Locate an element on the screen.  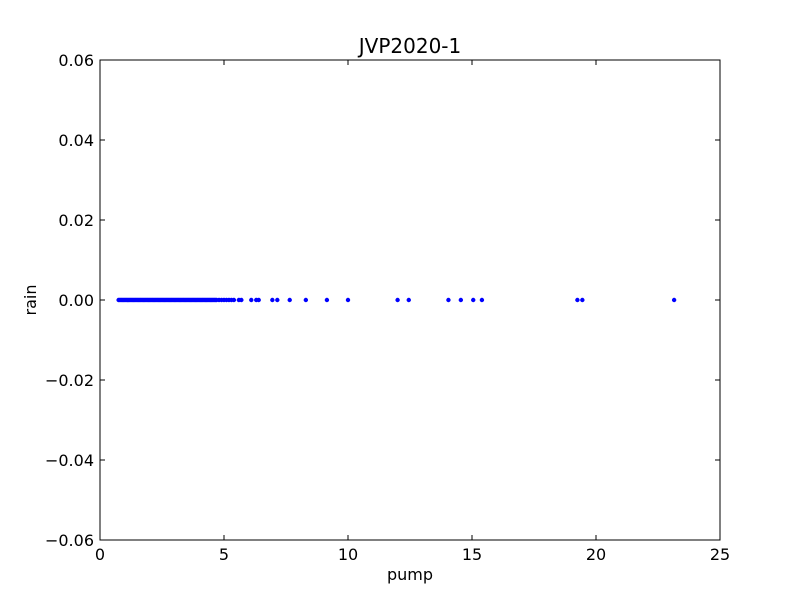
y-tick-label: −0.02 is located at coordinates (69, 380).